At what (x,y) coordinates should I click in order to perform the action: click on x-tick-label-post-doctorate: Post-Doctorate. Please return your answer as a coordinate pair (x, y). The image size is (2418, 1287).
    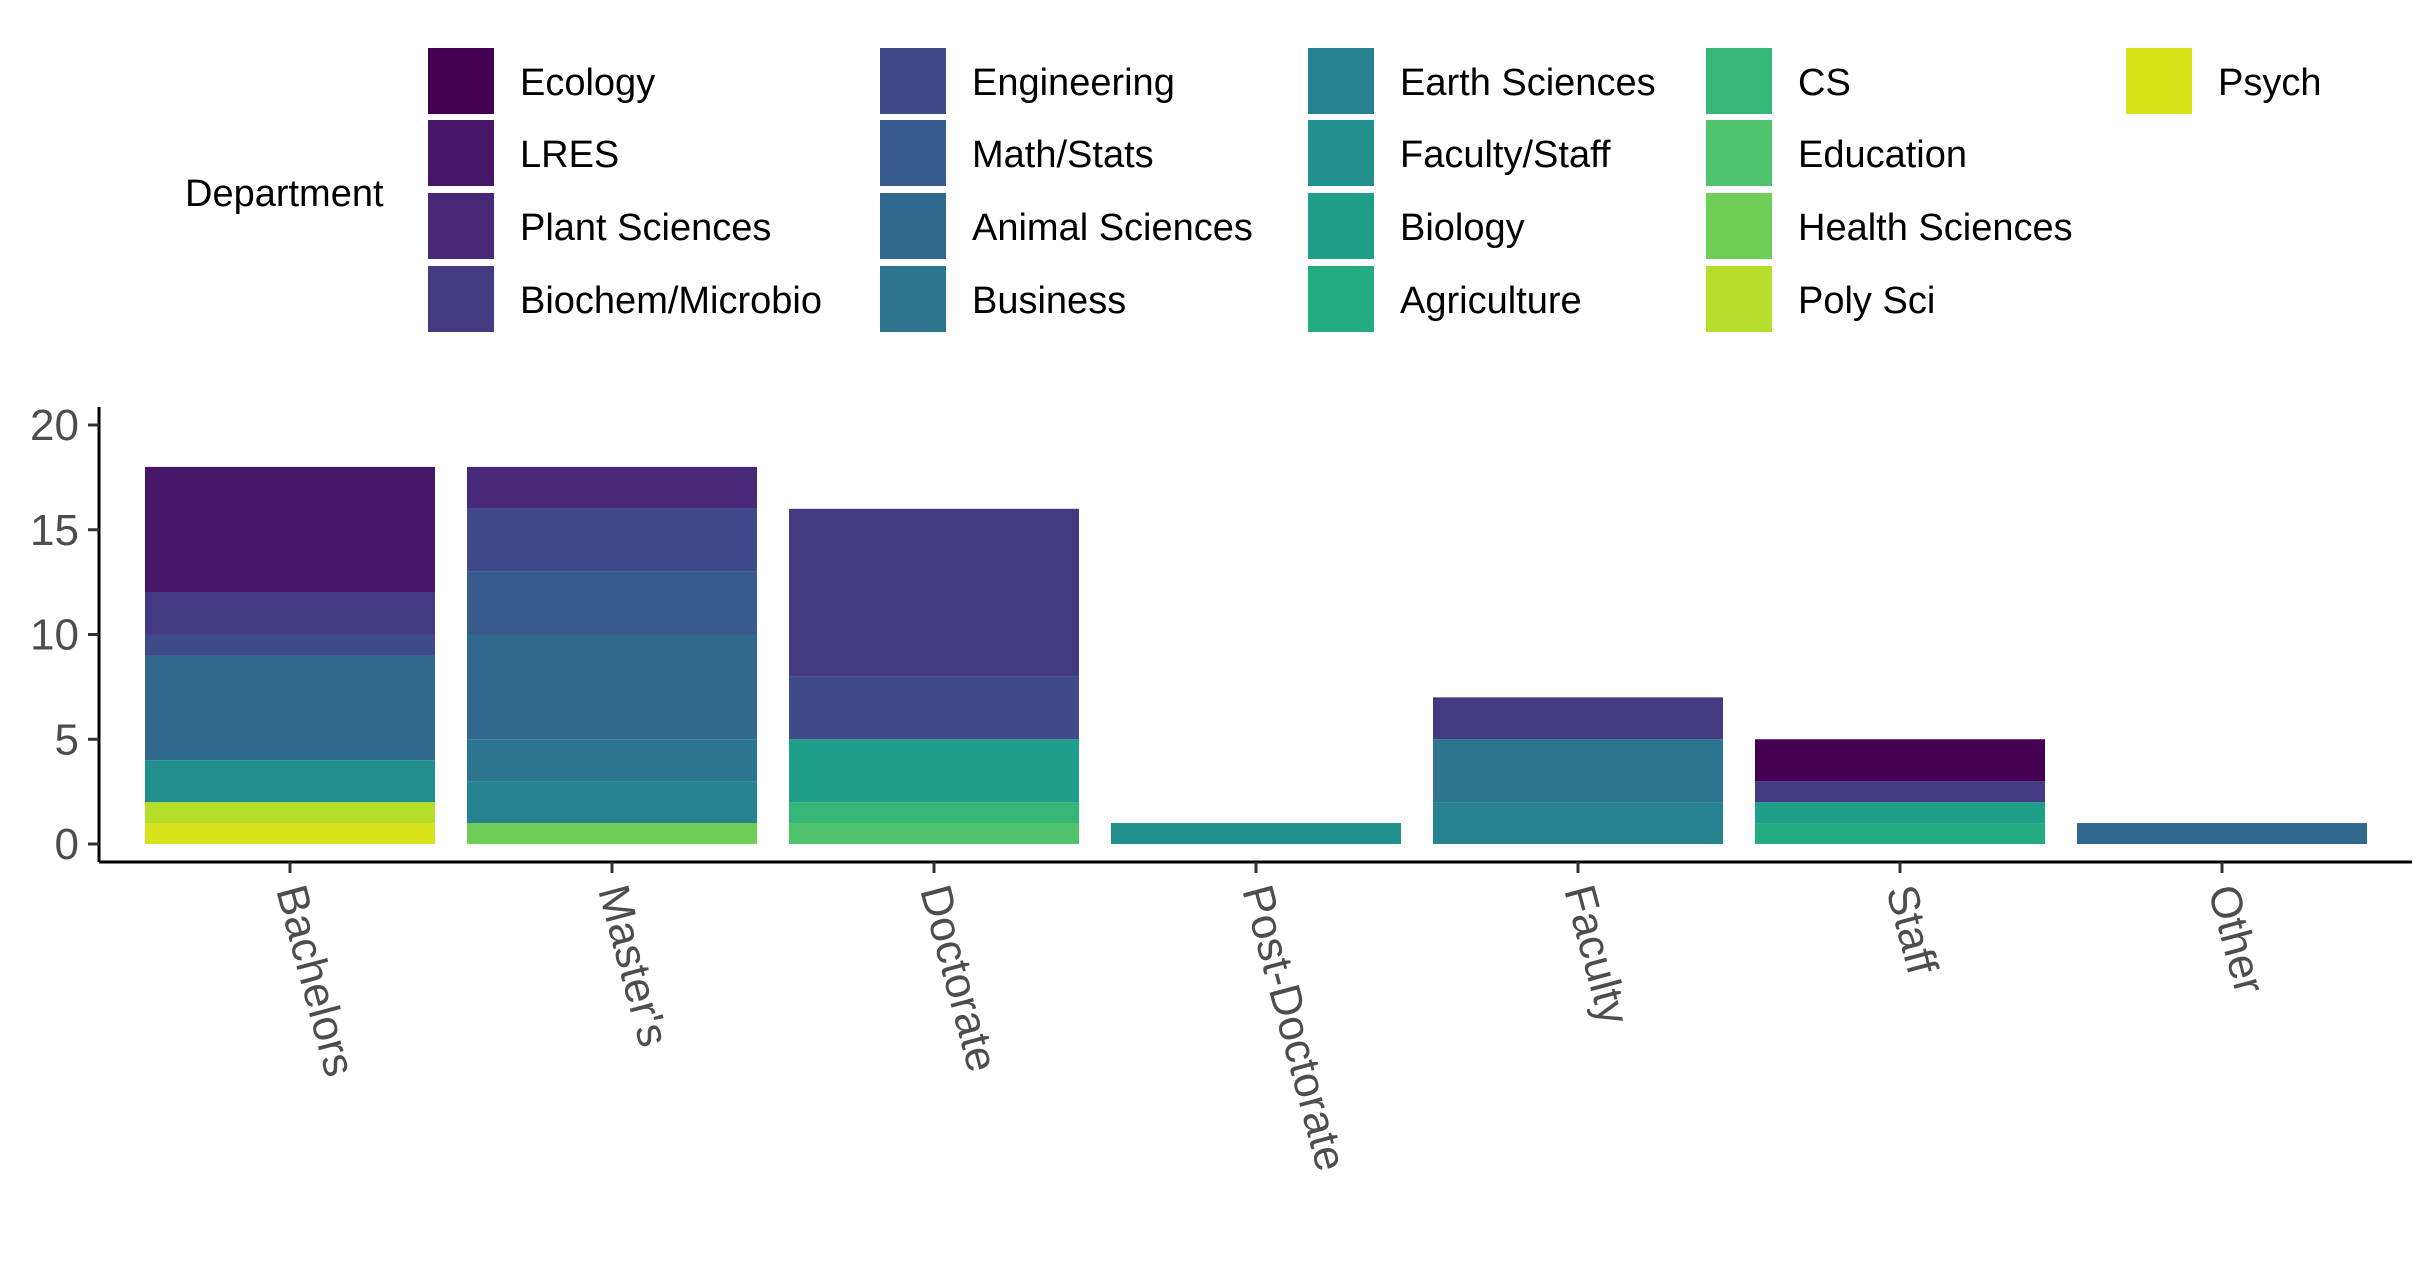
    Looking at the image, I should click on (1293, 1028).